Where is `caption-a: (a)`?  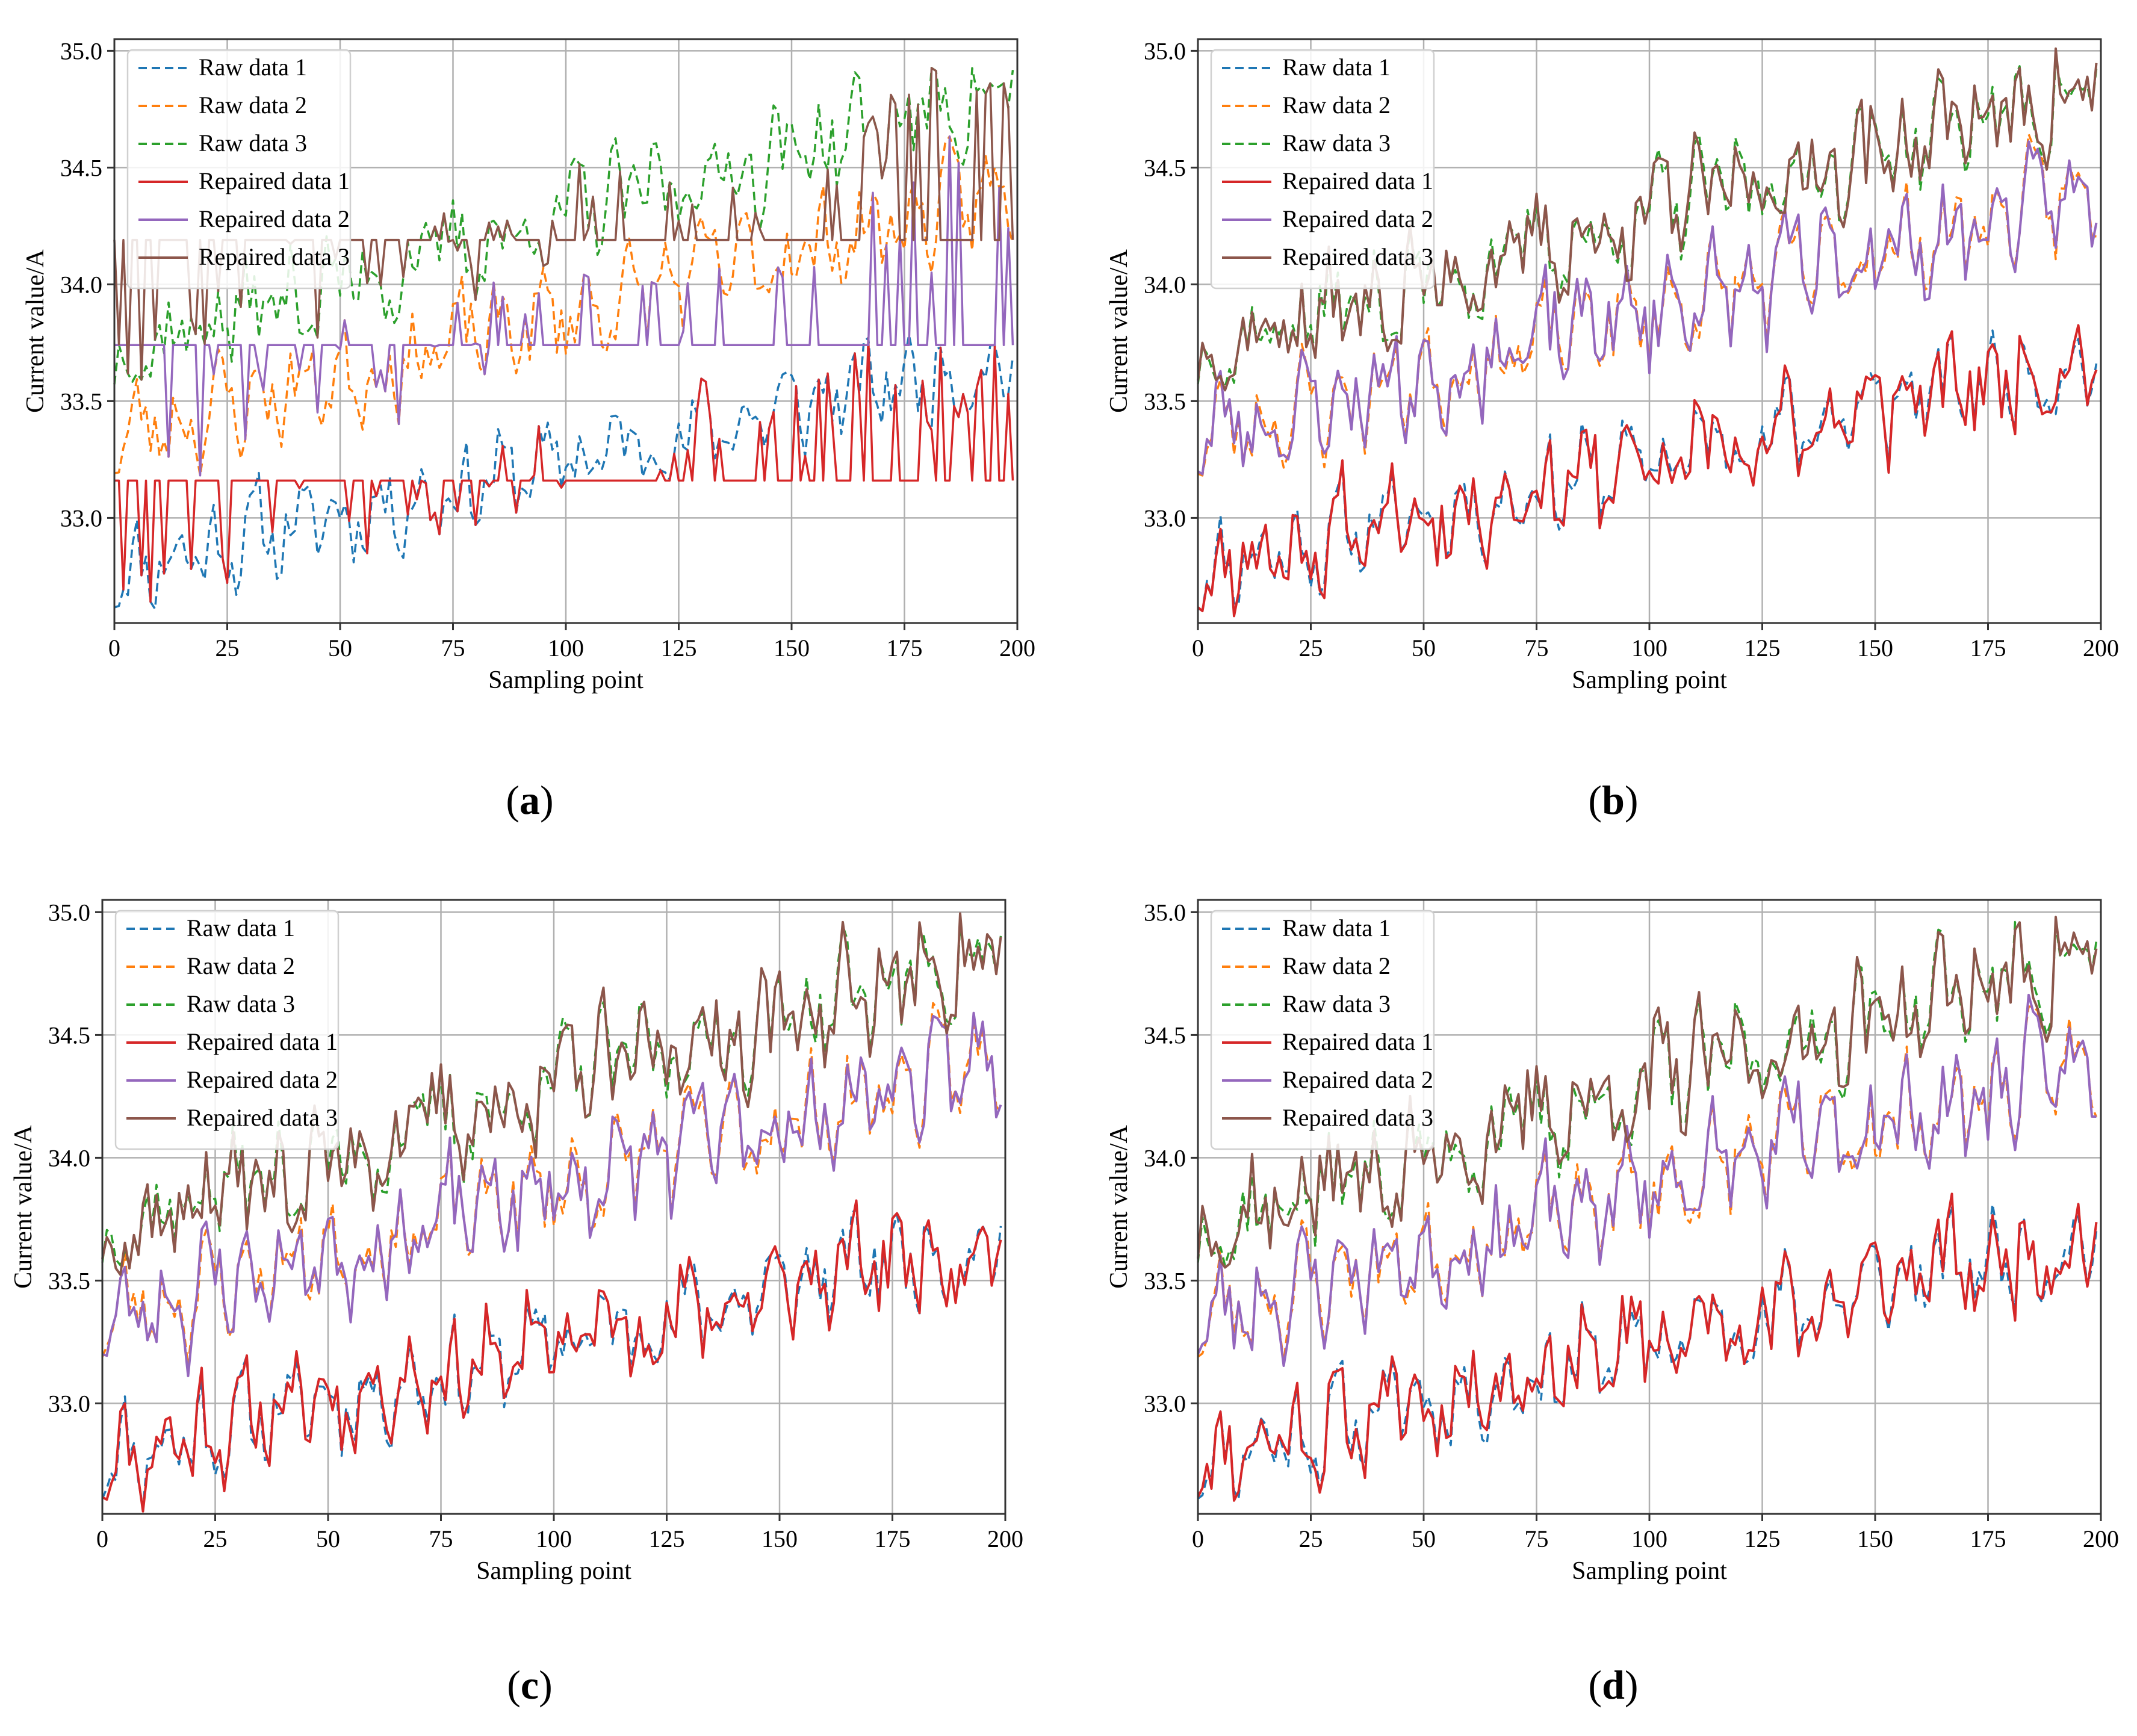
caption-a: (a) is located at coordinates (530, 800).